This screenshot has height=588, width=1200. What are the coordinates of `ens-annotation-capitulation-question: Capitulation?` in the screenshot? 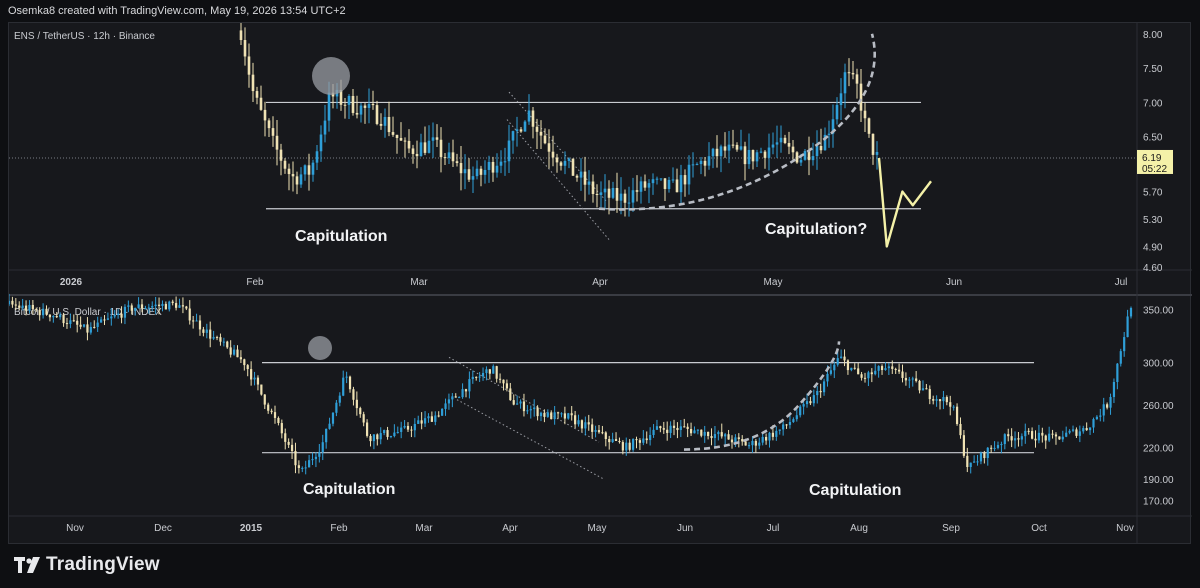 It's located at (816, 229).